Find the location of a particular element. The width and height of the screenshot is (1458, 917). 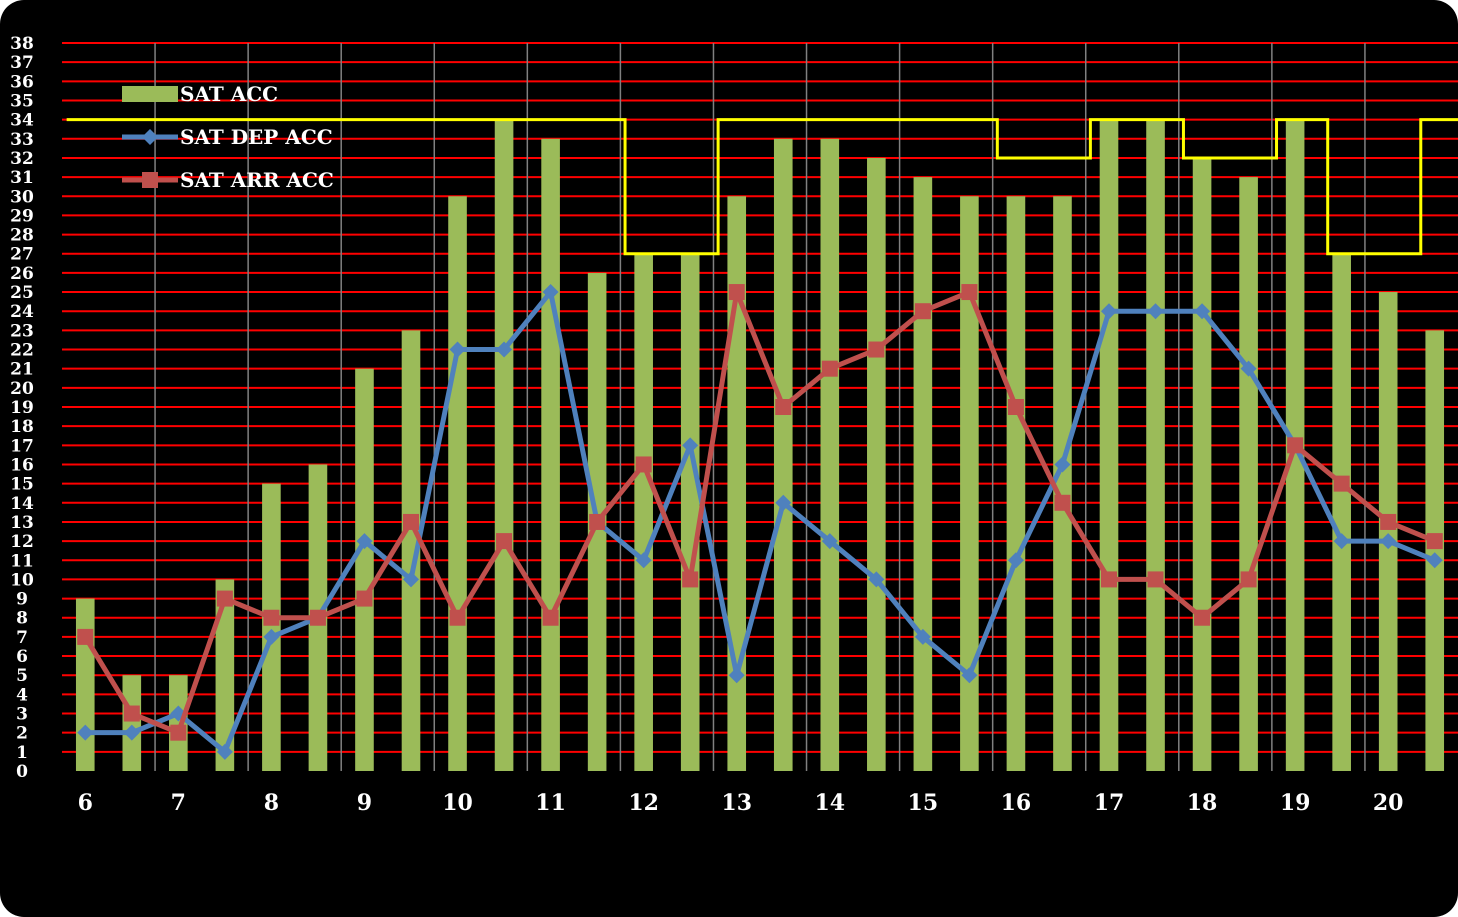

x-tick-label-8: 8 is located at coordinates (271, 803).